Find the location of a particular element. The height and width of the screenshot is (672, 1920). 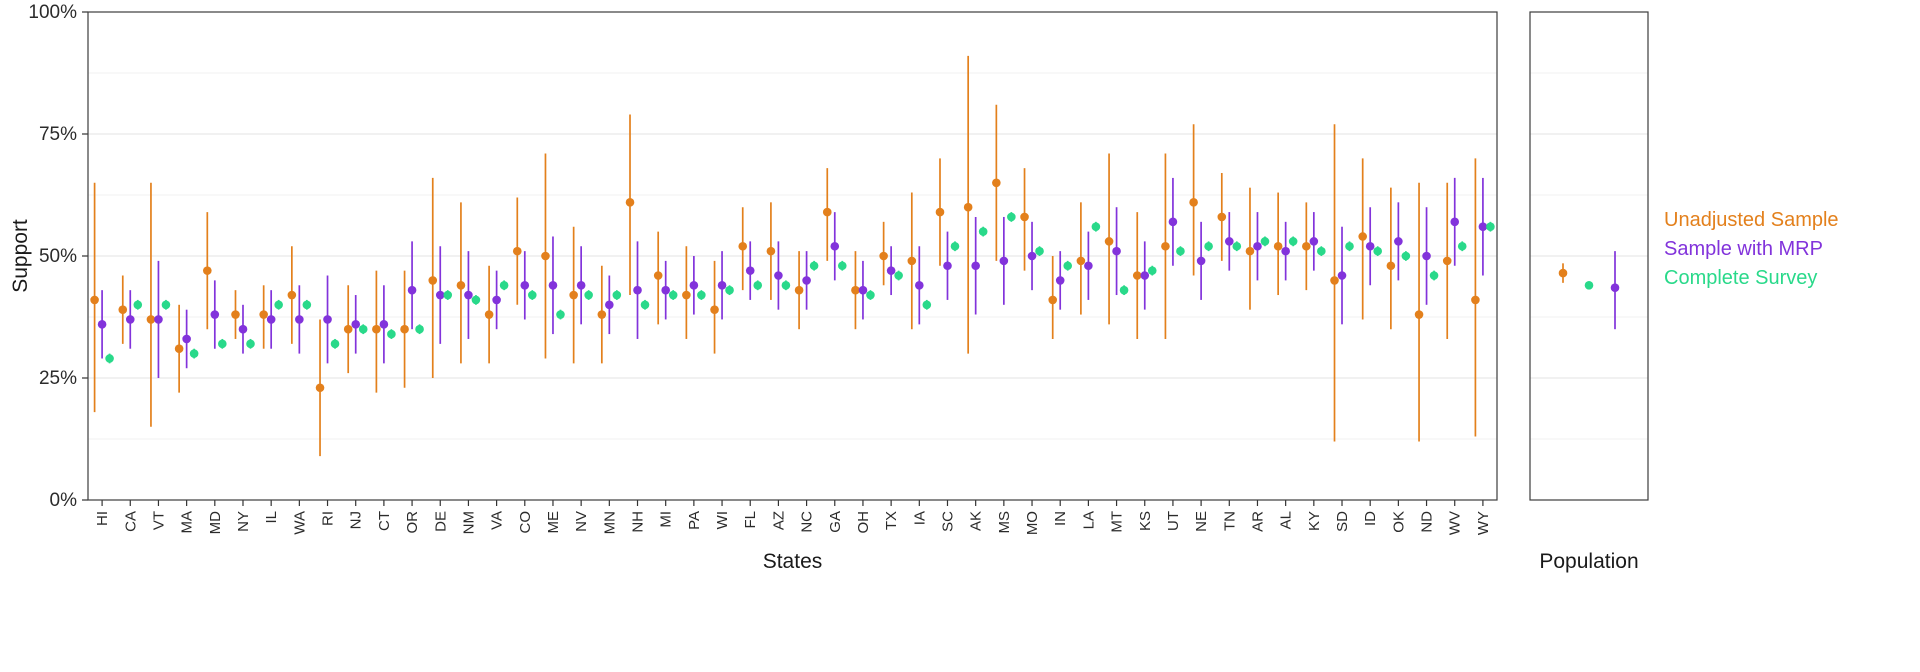

x-tick-label: IA is located at coordinates (919, 518).